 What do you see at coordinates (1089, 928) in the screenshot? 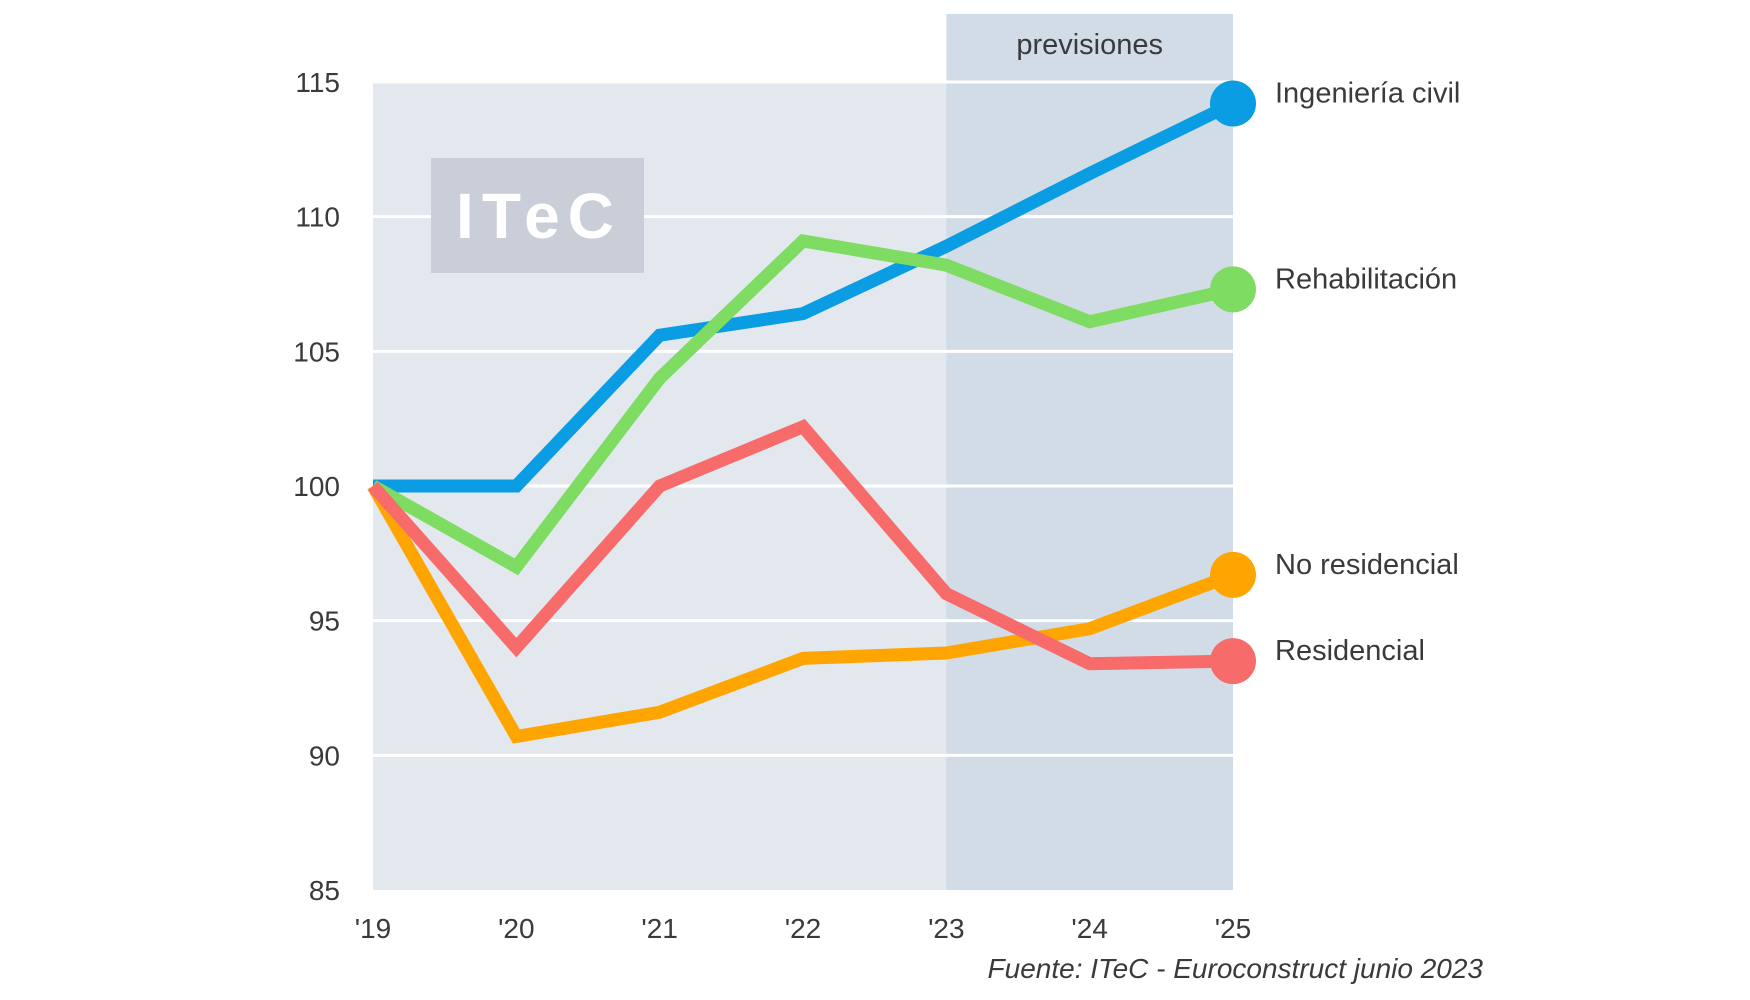
I see `x-tick-label: '24` at bounding box center [1089, 928].